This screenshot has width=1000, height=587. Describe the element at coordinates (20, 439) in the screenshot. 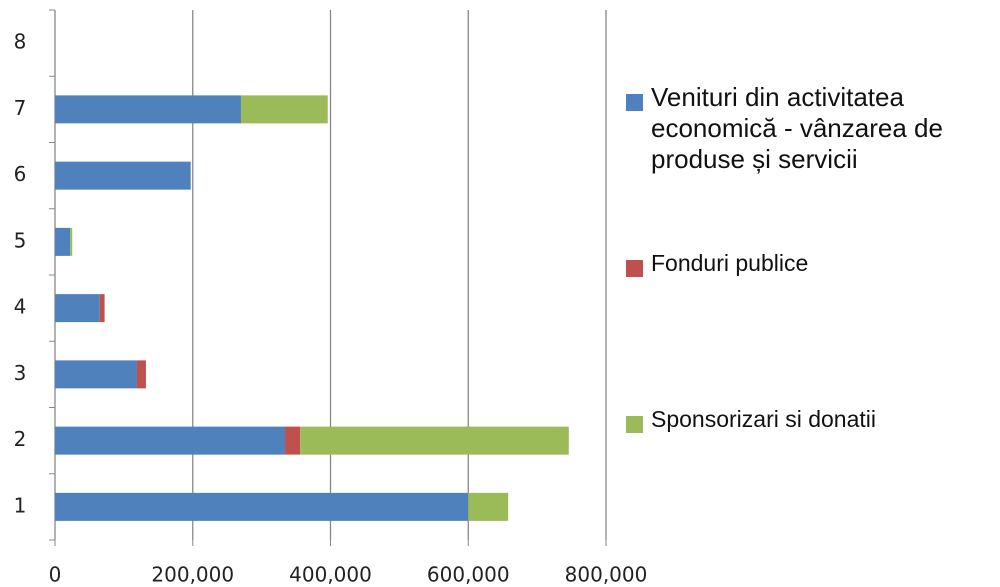

I see `y-tick-label: 2` at that location.